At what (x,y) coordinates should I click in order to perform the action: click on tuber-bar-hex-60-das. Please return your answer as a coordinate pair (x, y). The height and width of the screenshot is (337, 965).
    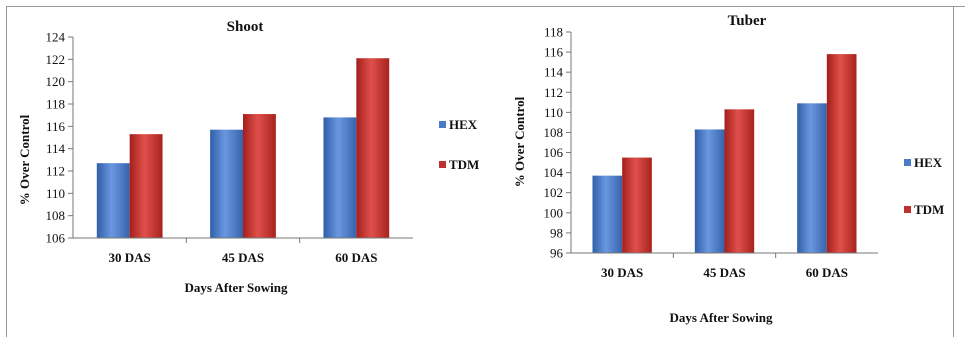
    Looking at the image, I should click on (812, 178).